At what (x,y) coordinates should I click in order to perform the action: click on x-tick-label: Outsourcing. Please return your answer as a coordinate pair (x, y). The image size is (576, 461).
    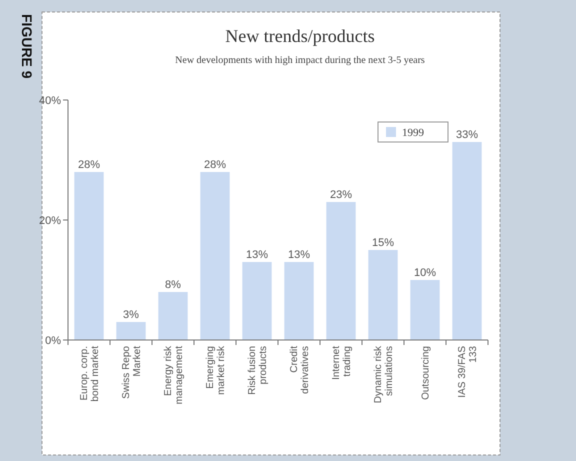
    Looking at the image, I should click on (426, 373).